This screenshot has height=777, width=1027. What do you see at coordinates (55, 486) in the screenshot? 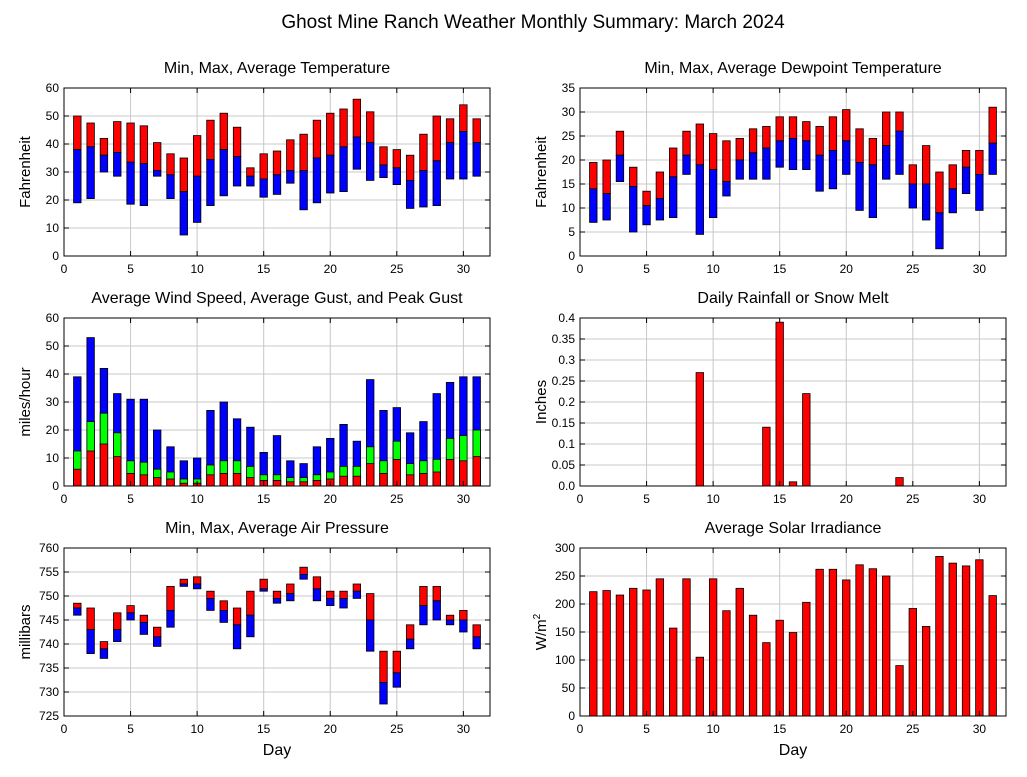
I see `wind-ytick-label: 0` at bounding box center [55, 486].